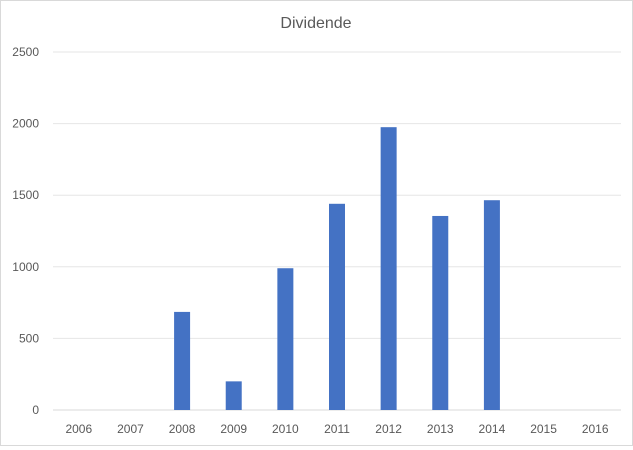  I want to click on y-tick-label: 2500, so click(25, 52).